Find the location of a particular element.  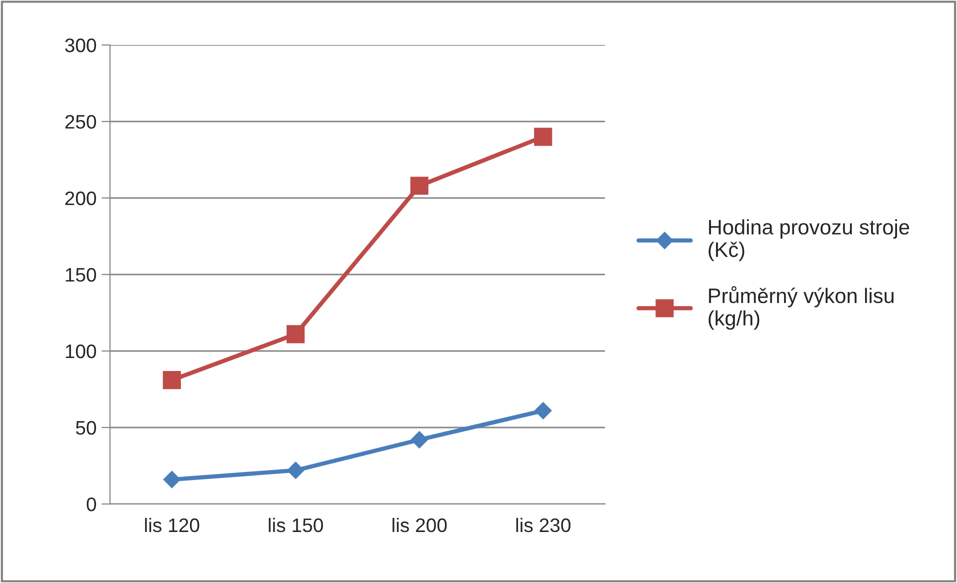

y-tick-label: 0 is located at coordinates (91, 504).